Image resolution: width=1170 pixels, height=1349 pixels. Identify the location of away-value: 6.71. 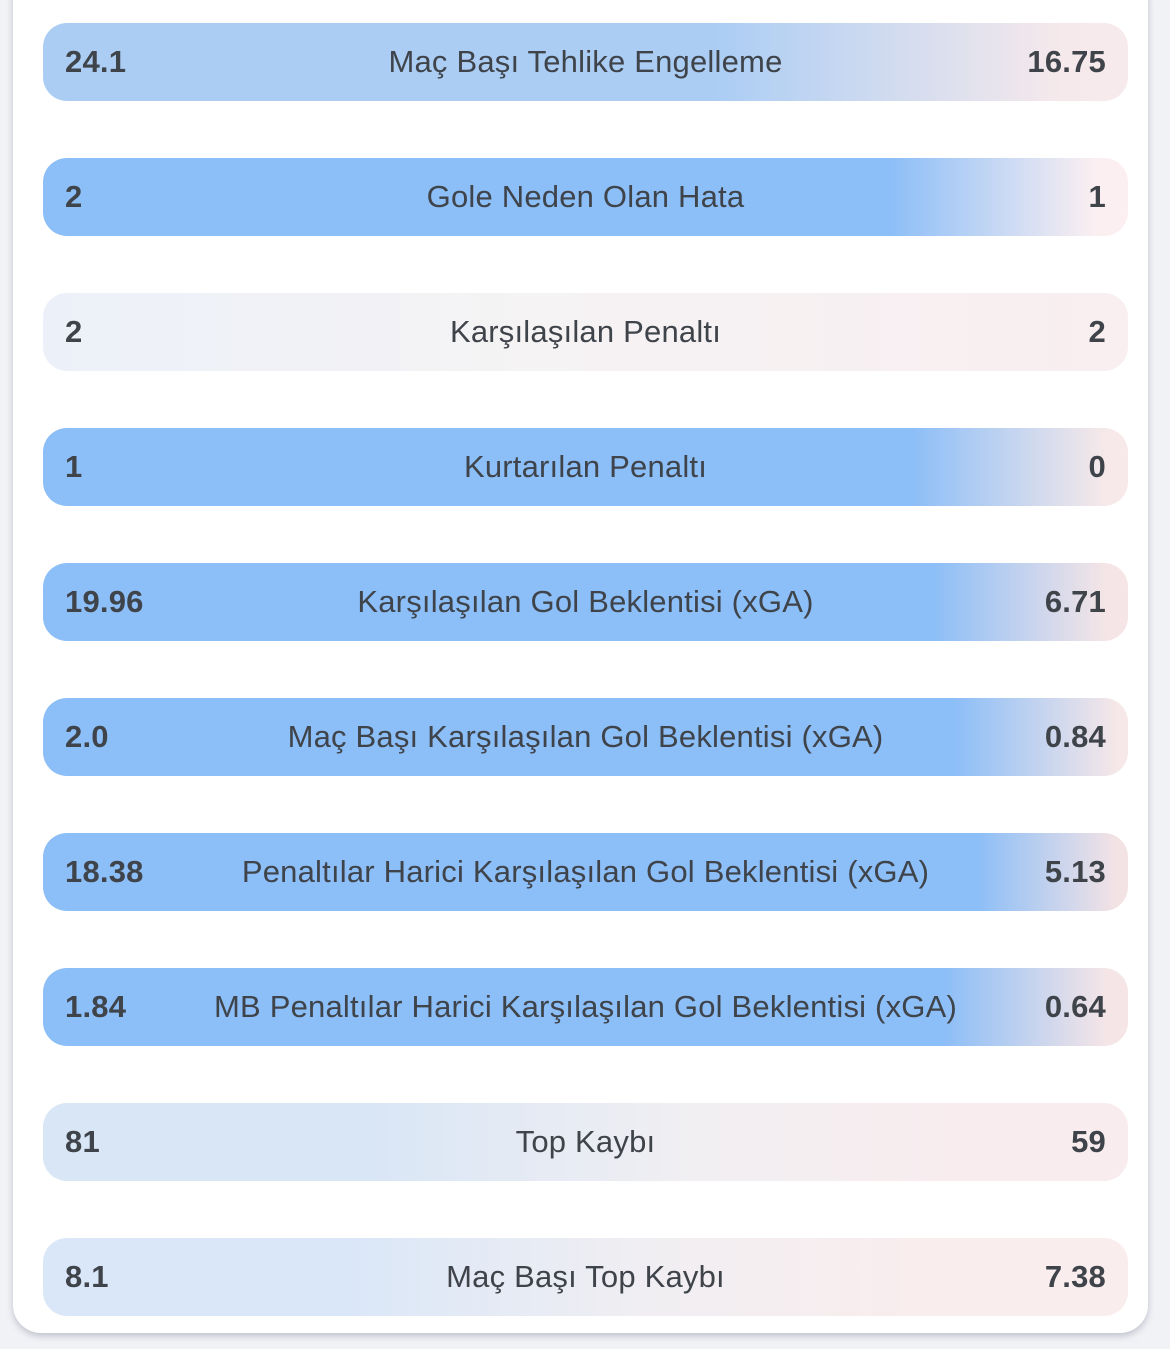
(1075, 601).